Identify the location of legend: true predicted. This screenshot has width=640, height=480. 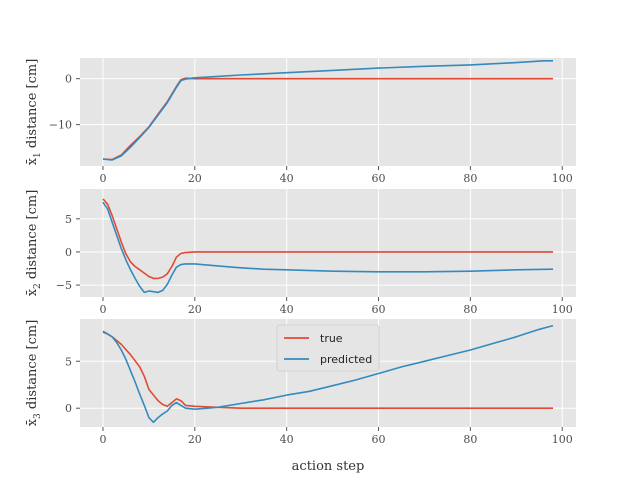
(328, 348).